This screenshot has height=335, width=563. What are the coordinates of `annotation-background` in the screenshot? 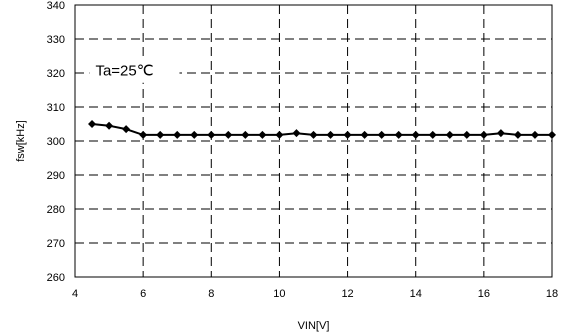 It's located at (134, 70).